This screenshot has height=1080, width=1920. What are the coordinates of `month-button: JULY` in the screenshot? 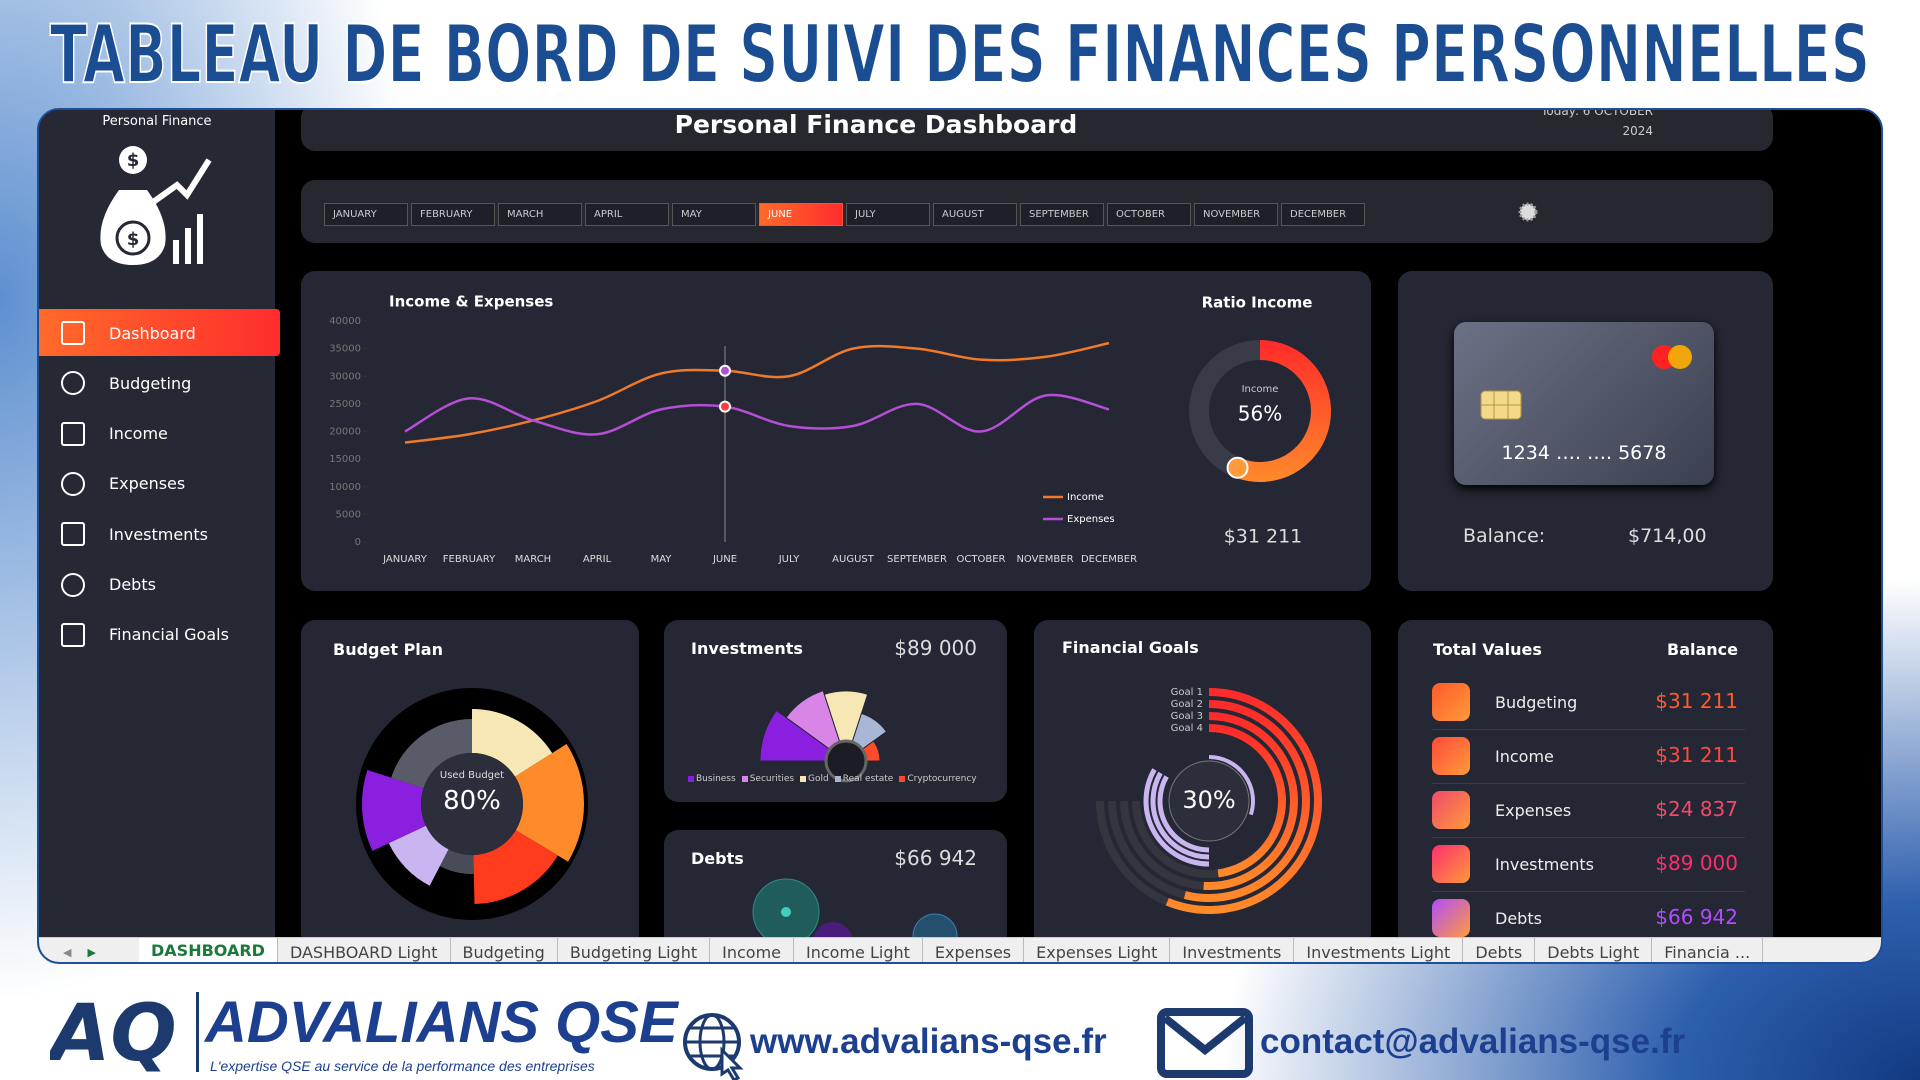 It's located at (888, 214).